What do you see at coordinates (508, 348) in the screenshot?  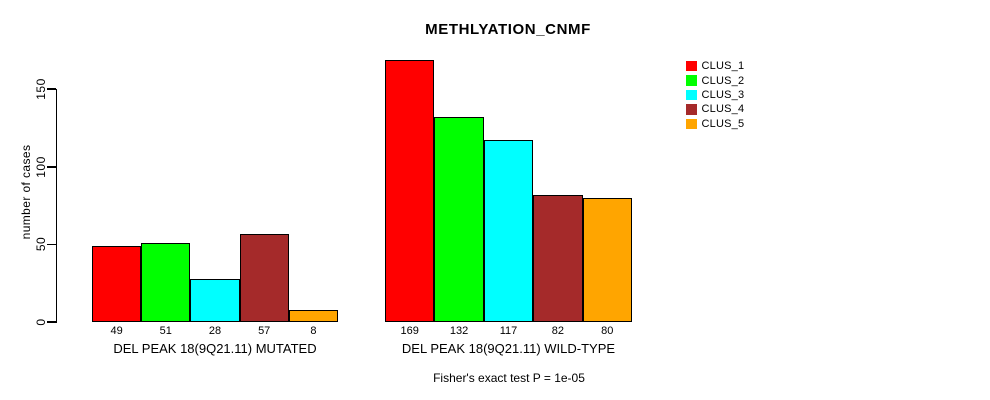 I see `group-label-wild-type: DEL PEAK 18(9Q21.11) WILD-TYPE` at bounding box center [508, 348].